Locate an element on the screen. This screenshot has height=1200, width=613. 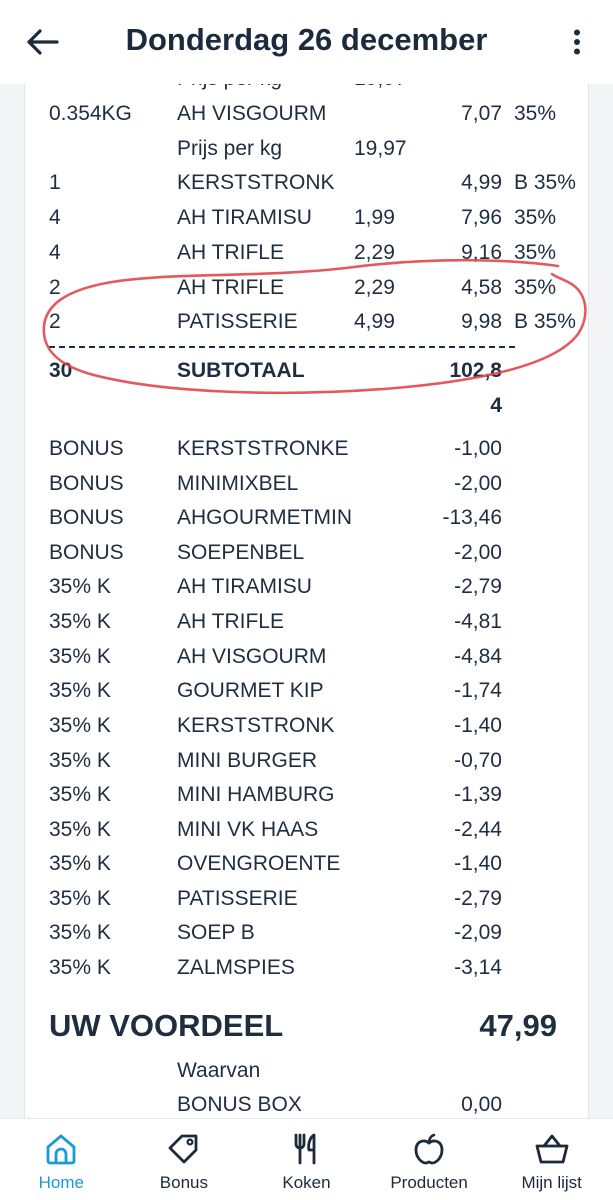
tab-producten: Producten is located at coordinates (429, 1159).